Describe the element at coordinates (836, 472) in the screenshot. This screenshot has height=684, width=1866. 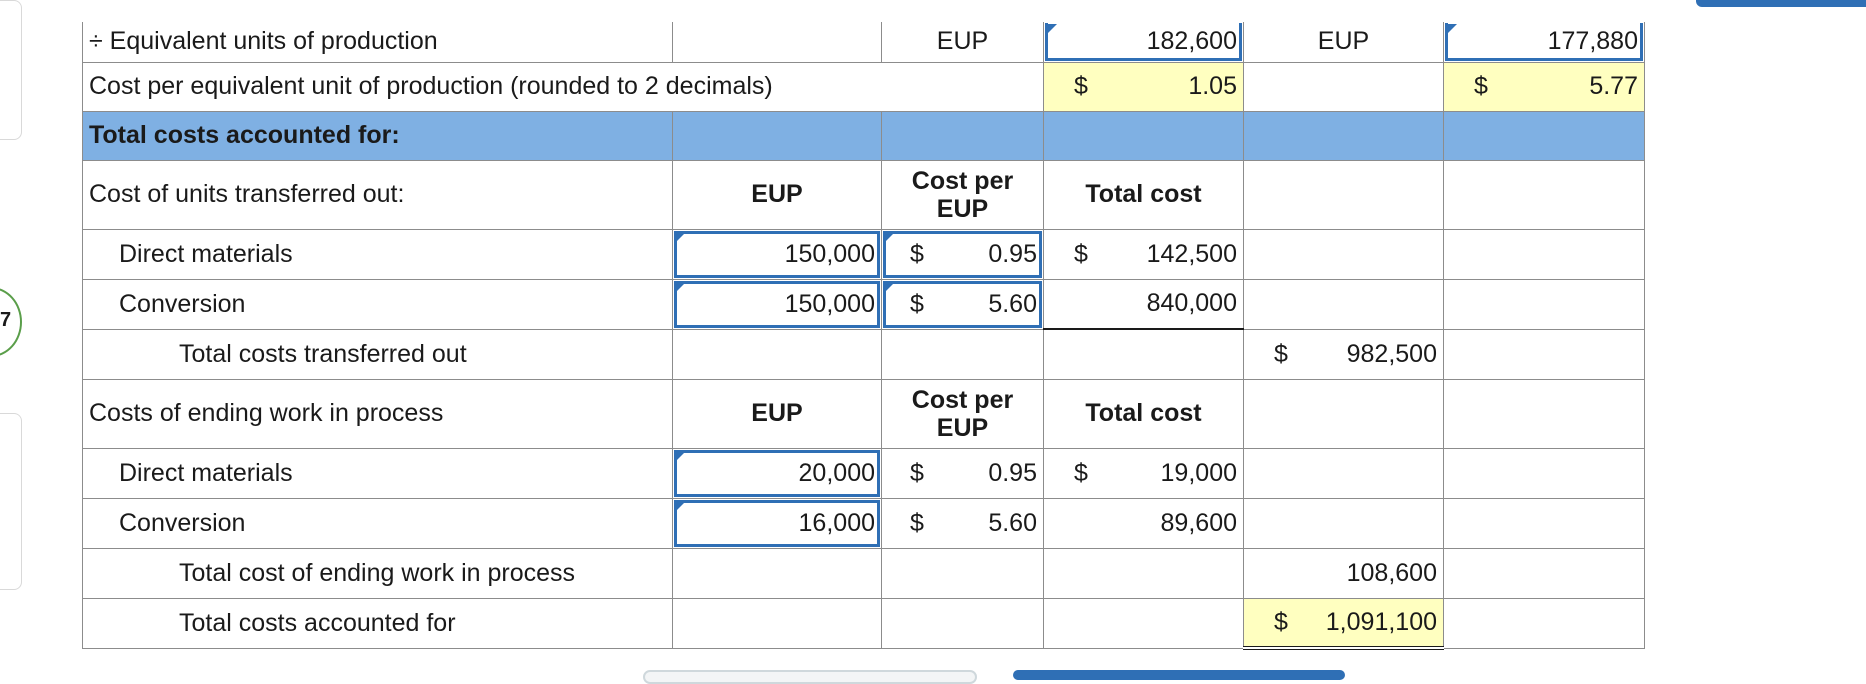
I see `eup-value: 20,000` at that location.